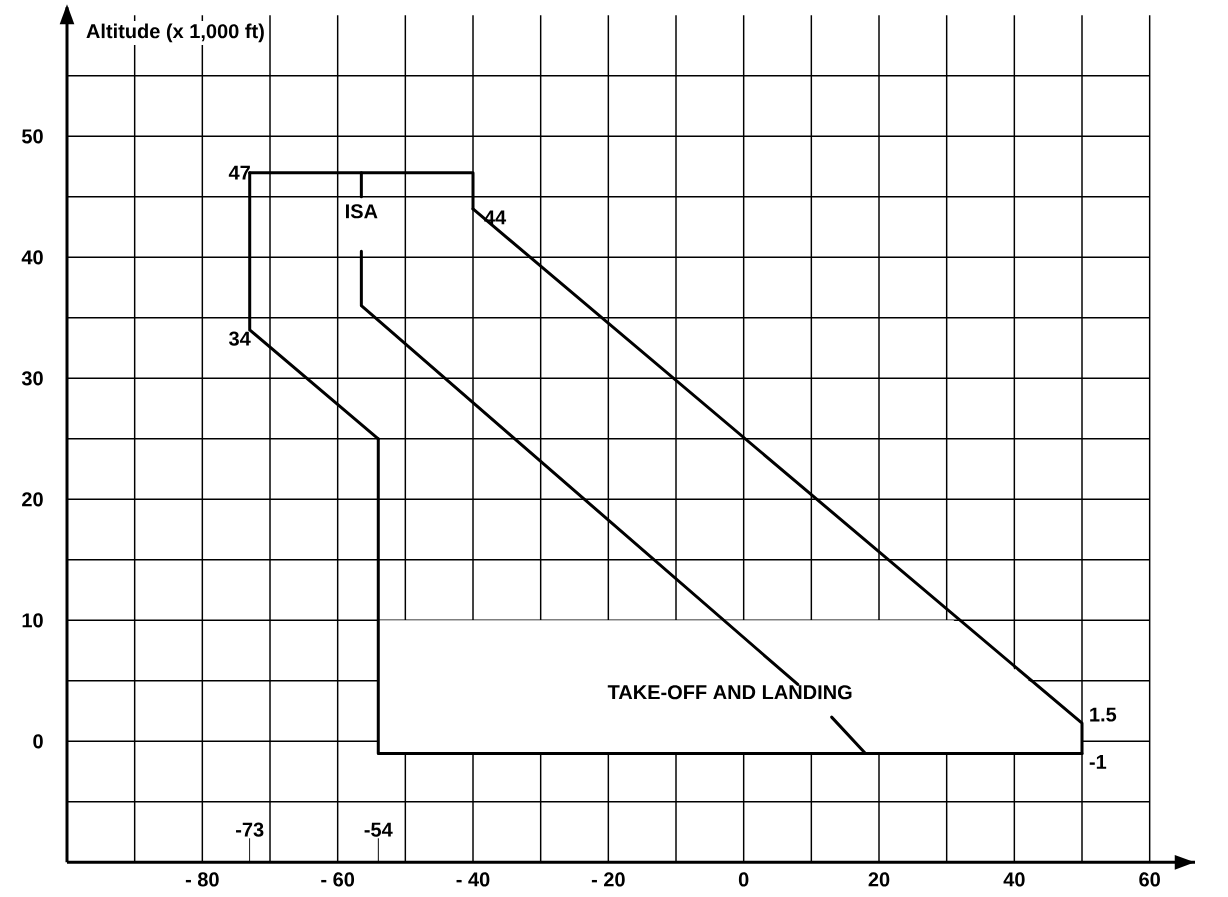 The width and height of the screenshot is (1228, 897). Describe the element at coordinates (38, 741) in the screenshot. I see `y-tick-label: 0` at that location.